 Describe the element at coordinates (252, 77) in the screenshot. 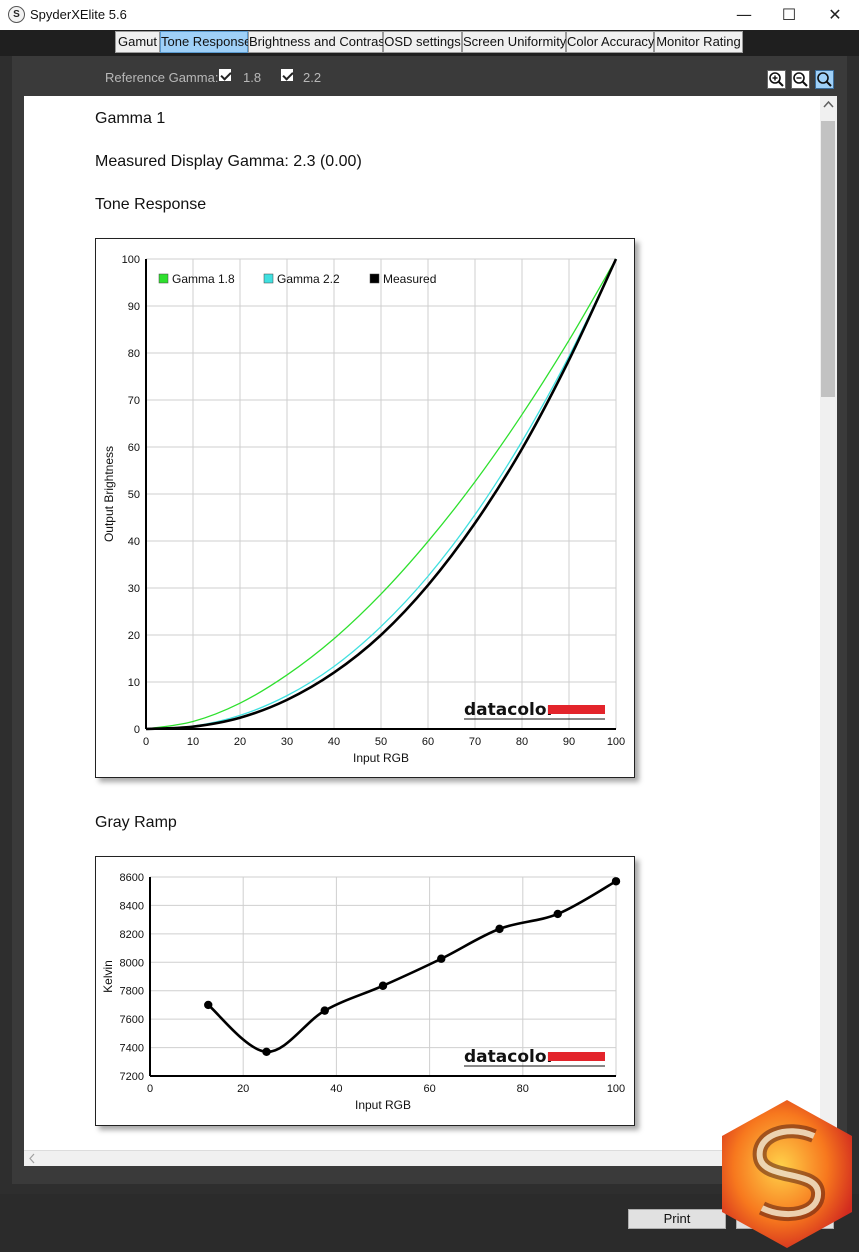

I see `gamma-18-label: 1.8` at that location.